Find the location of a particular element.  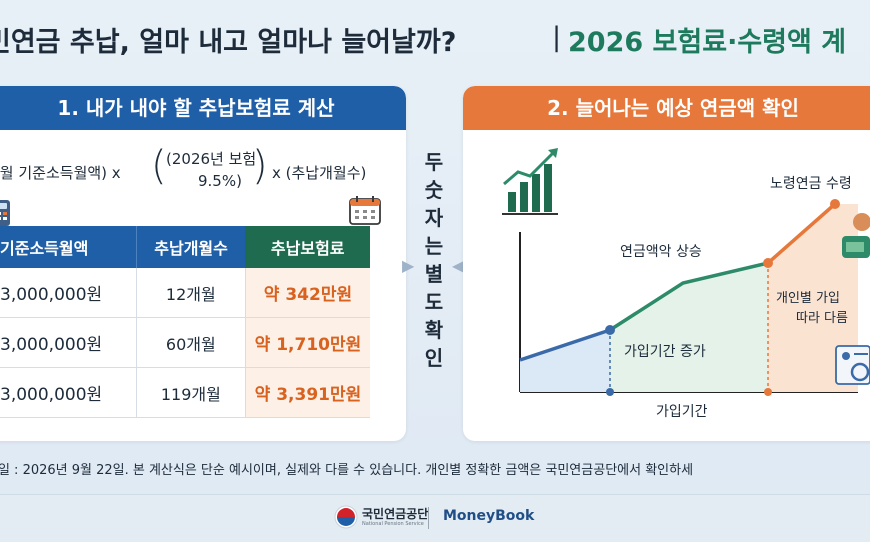

pension-area is located at coordinates (813, 298).